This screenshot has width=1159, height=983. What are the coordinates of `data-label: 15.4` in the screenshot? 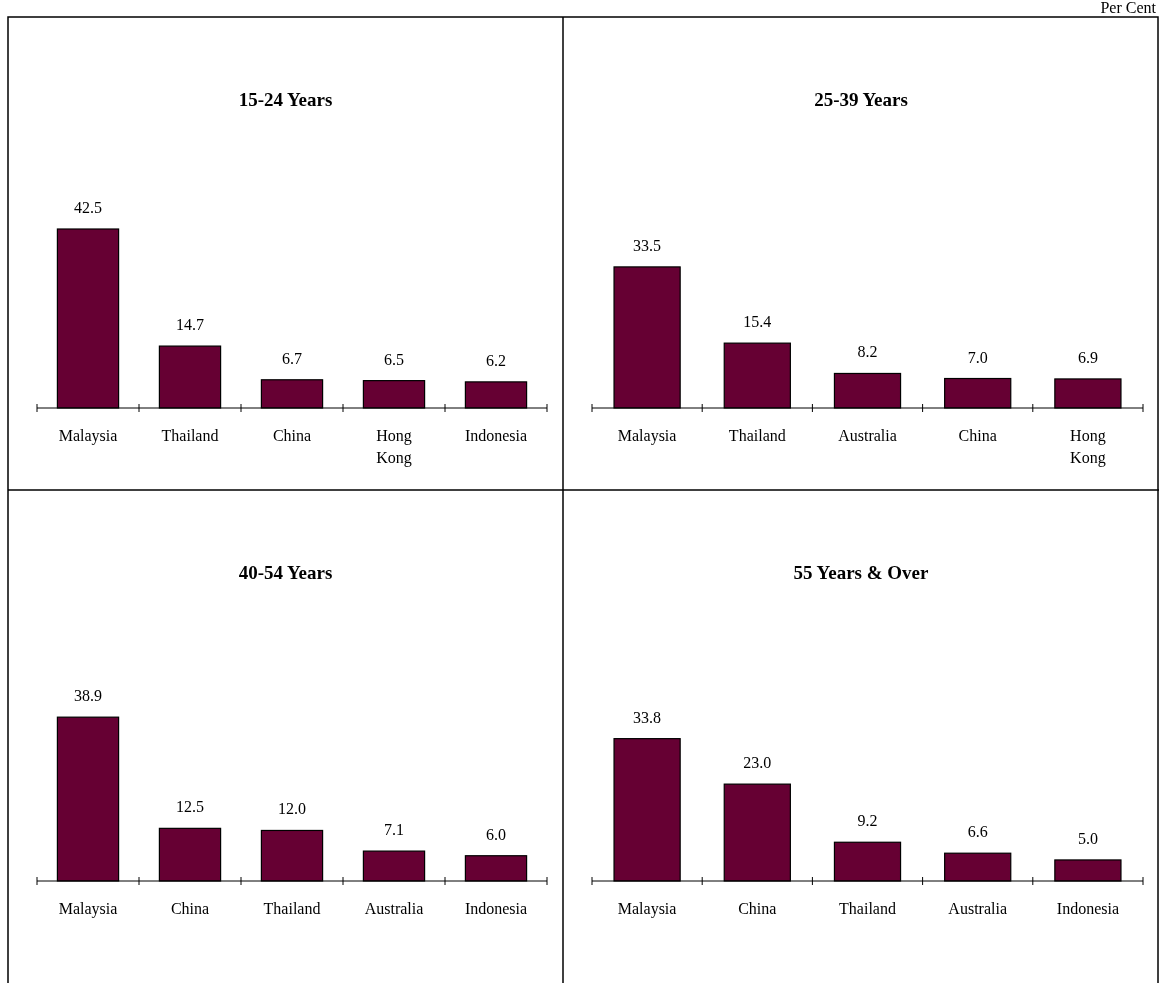 It's located at (757, 322).